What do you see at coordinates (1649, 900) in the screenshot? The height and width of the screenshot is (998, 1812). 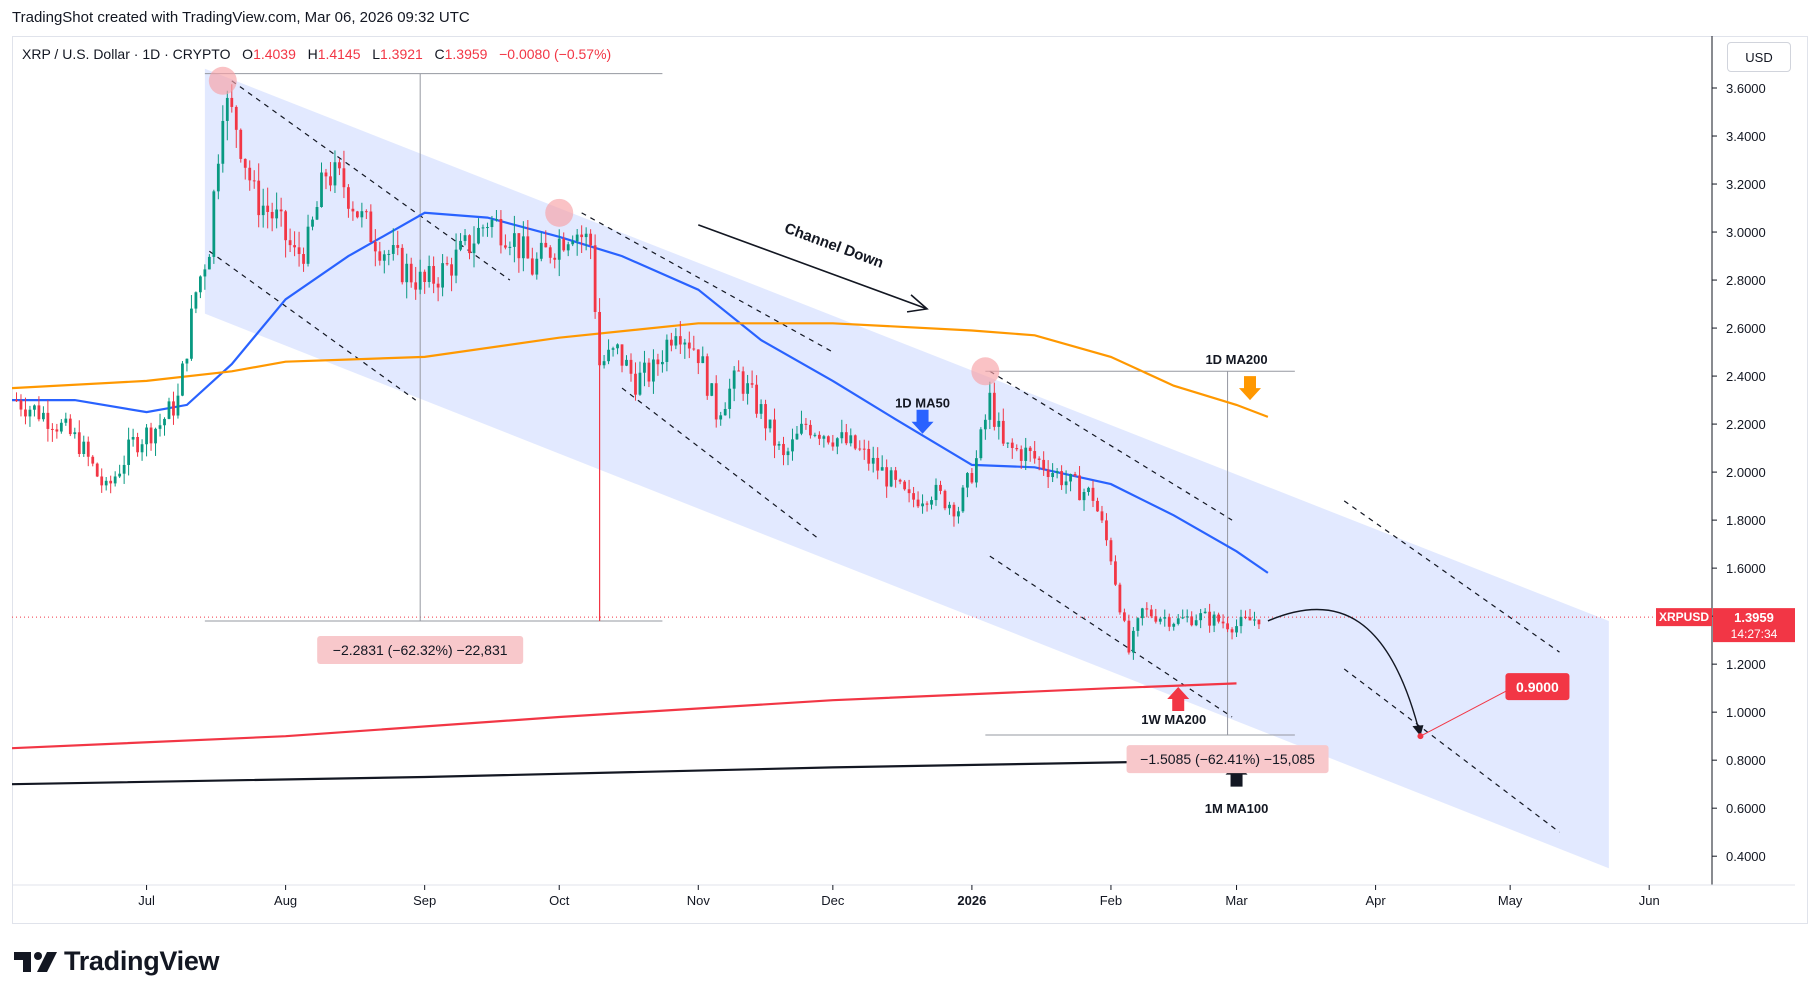 I see `time-tick-label: Jun` at bounding box center [1649, 900].